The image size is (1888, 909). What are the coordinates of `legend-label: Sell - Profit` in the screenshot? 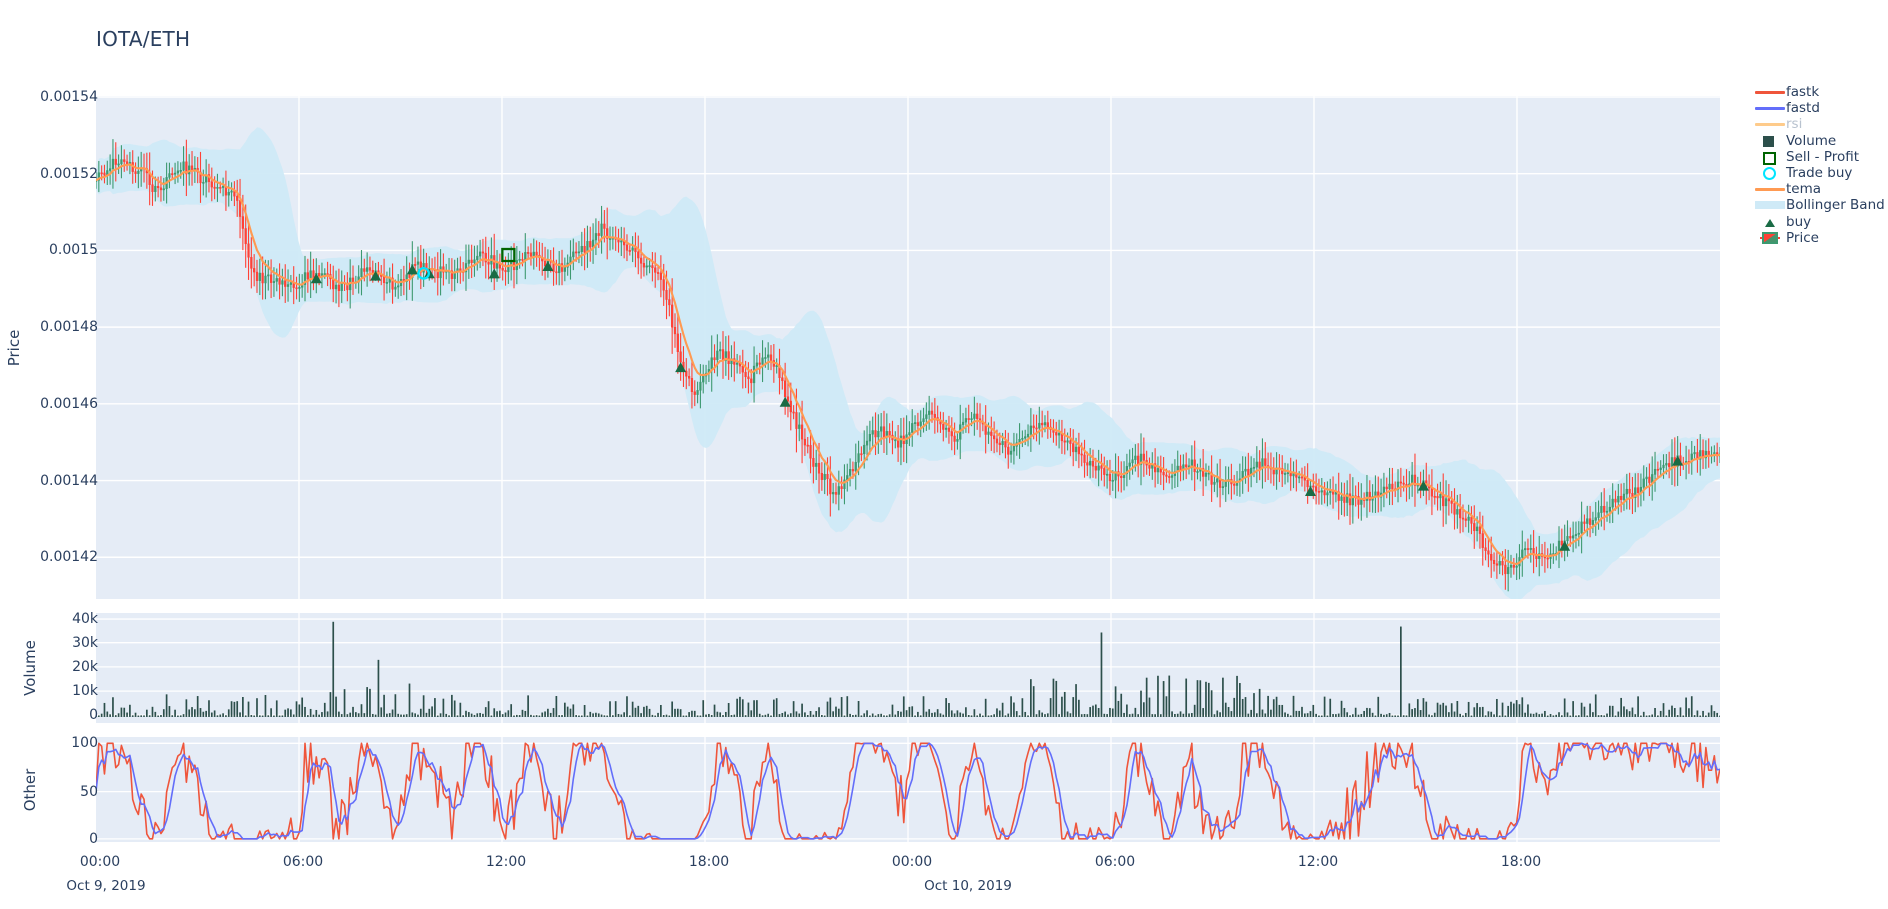 It's located at (1823, 156).